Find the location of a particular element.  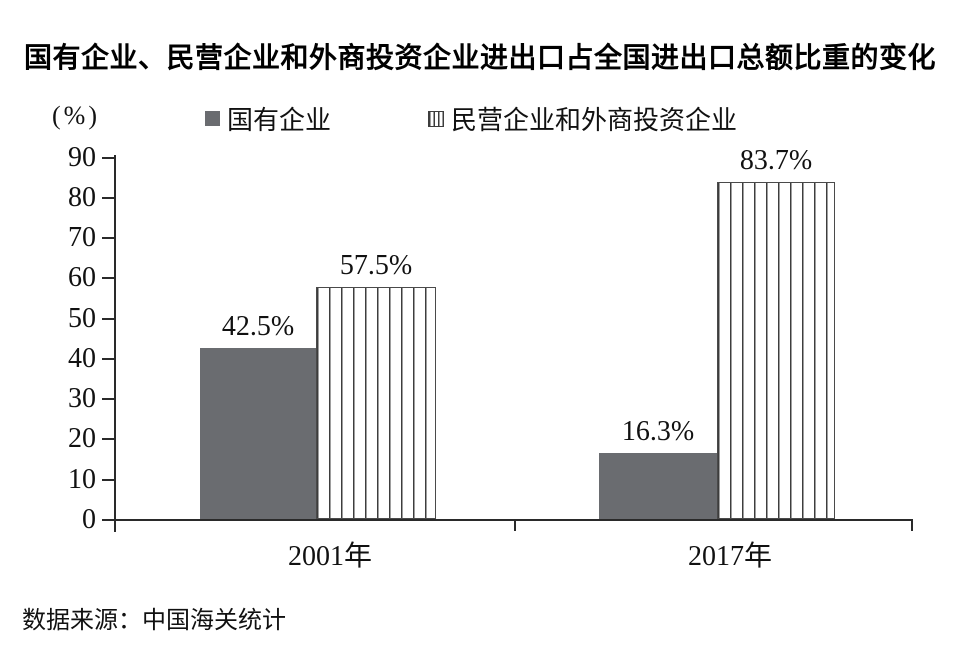

legend-item-state-owned: 国有企业 is located at coordinates (268, 118).